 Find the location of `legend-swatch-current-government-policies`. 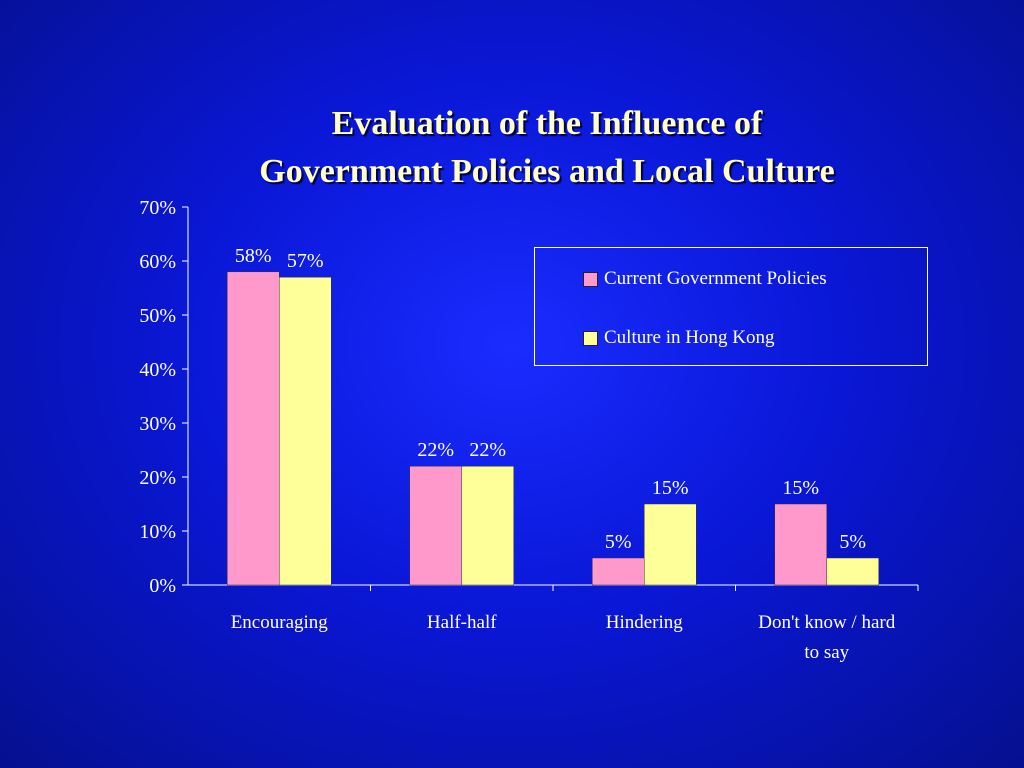

legend-swatch-current-government-policies is located at coordinates (590, 279).